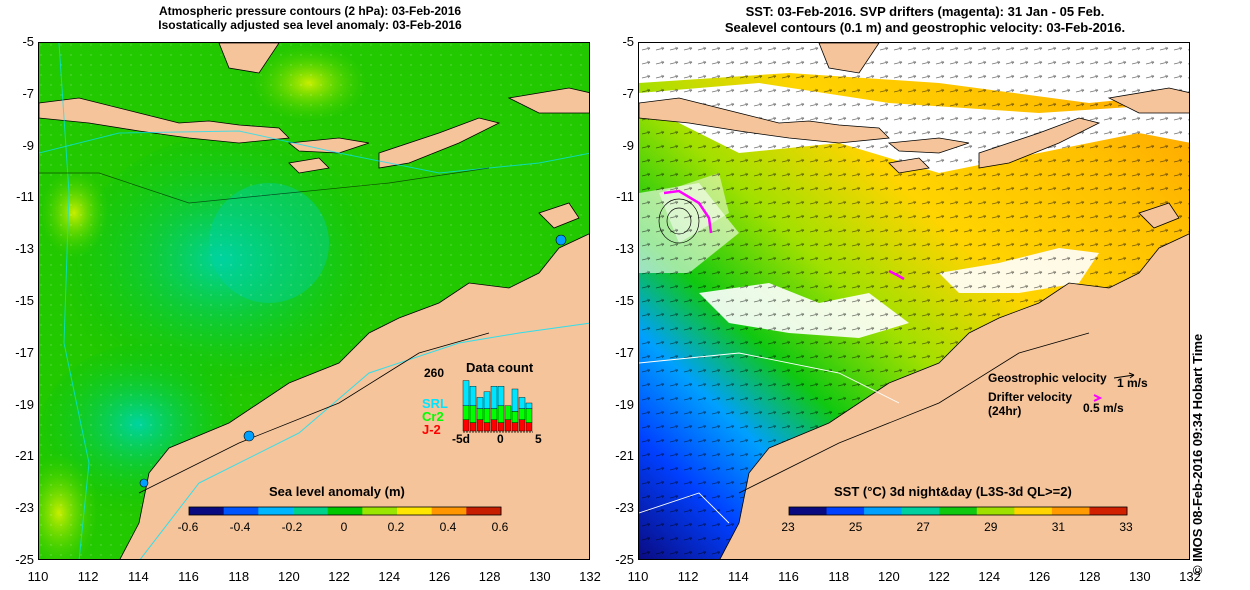 The image size is (1250, 590). Describe the element at coordinates (1005, 411) in the screenshot. I see `drifter-velocity-period: (24hr)` at that location.